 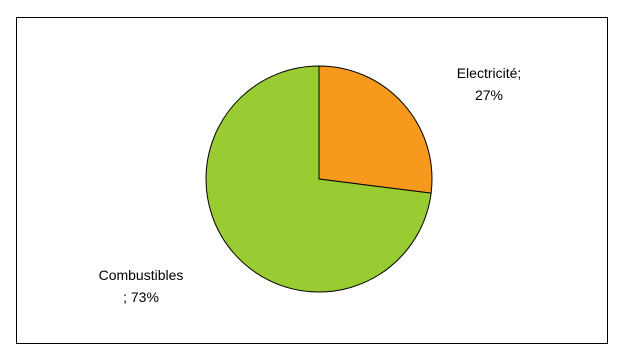 What do you see at coordinates (375, 129) in the screenshot?
I see `pie-slice-electricit-` at bounding box center [375, 129].